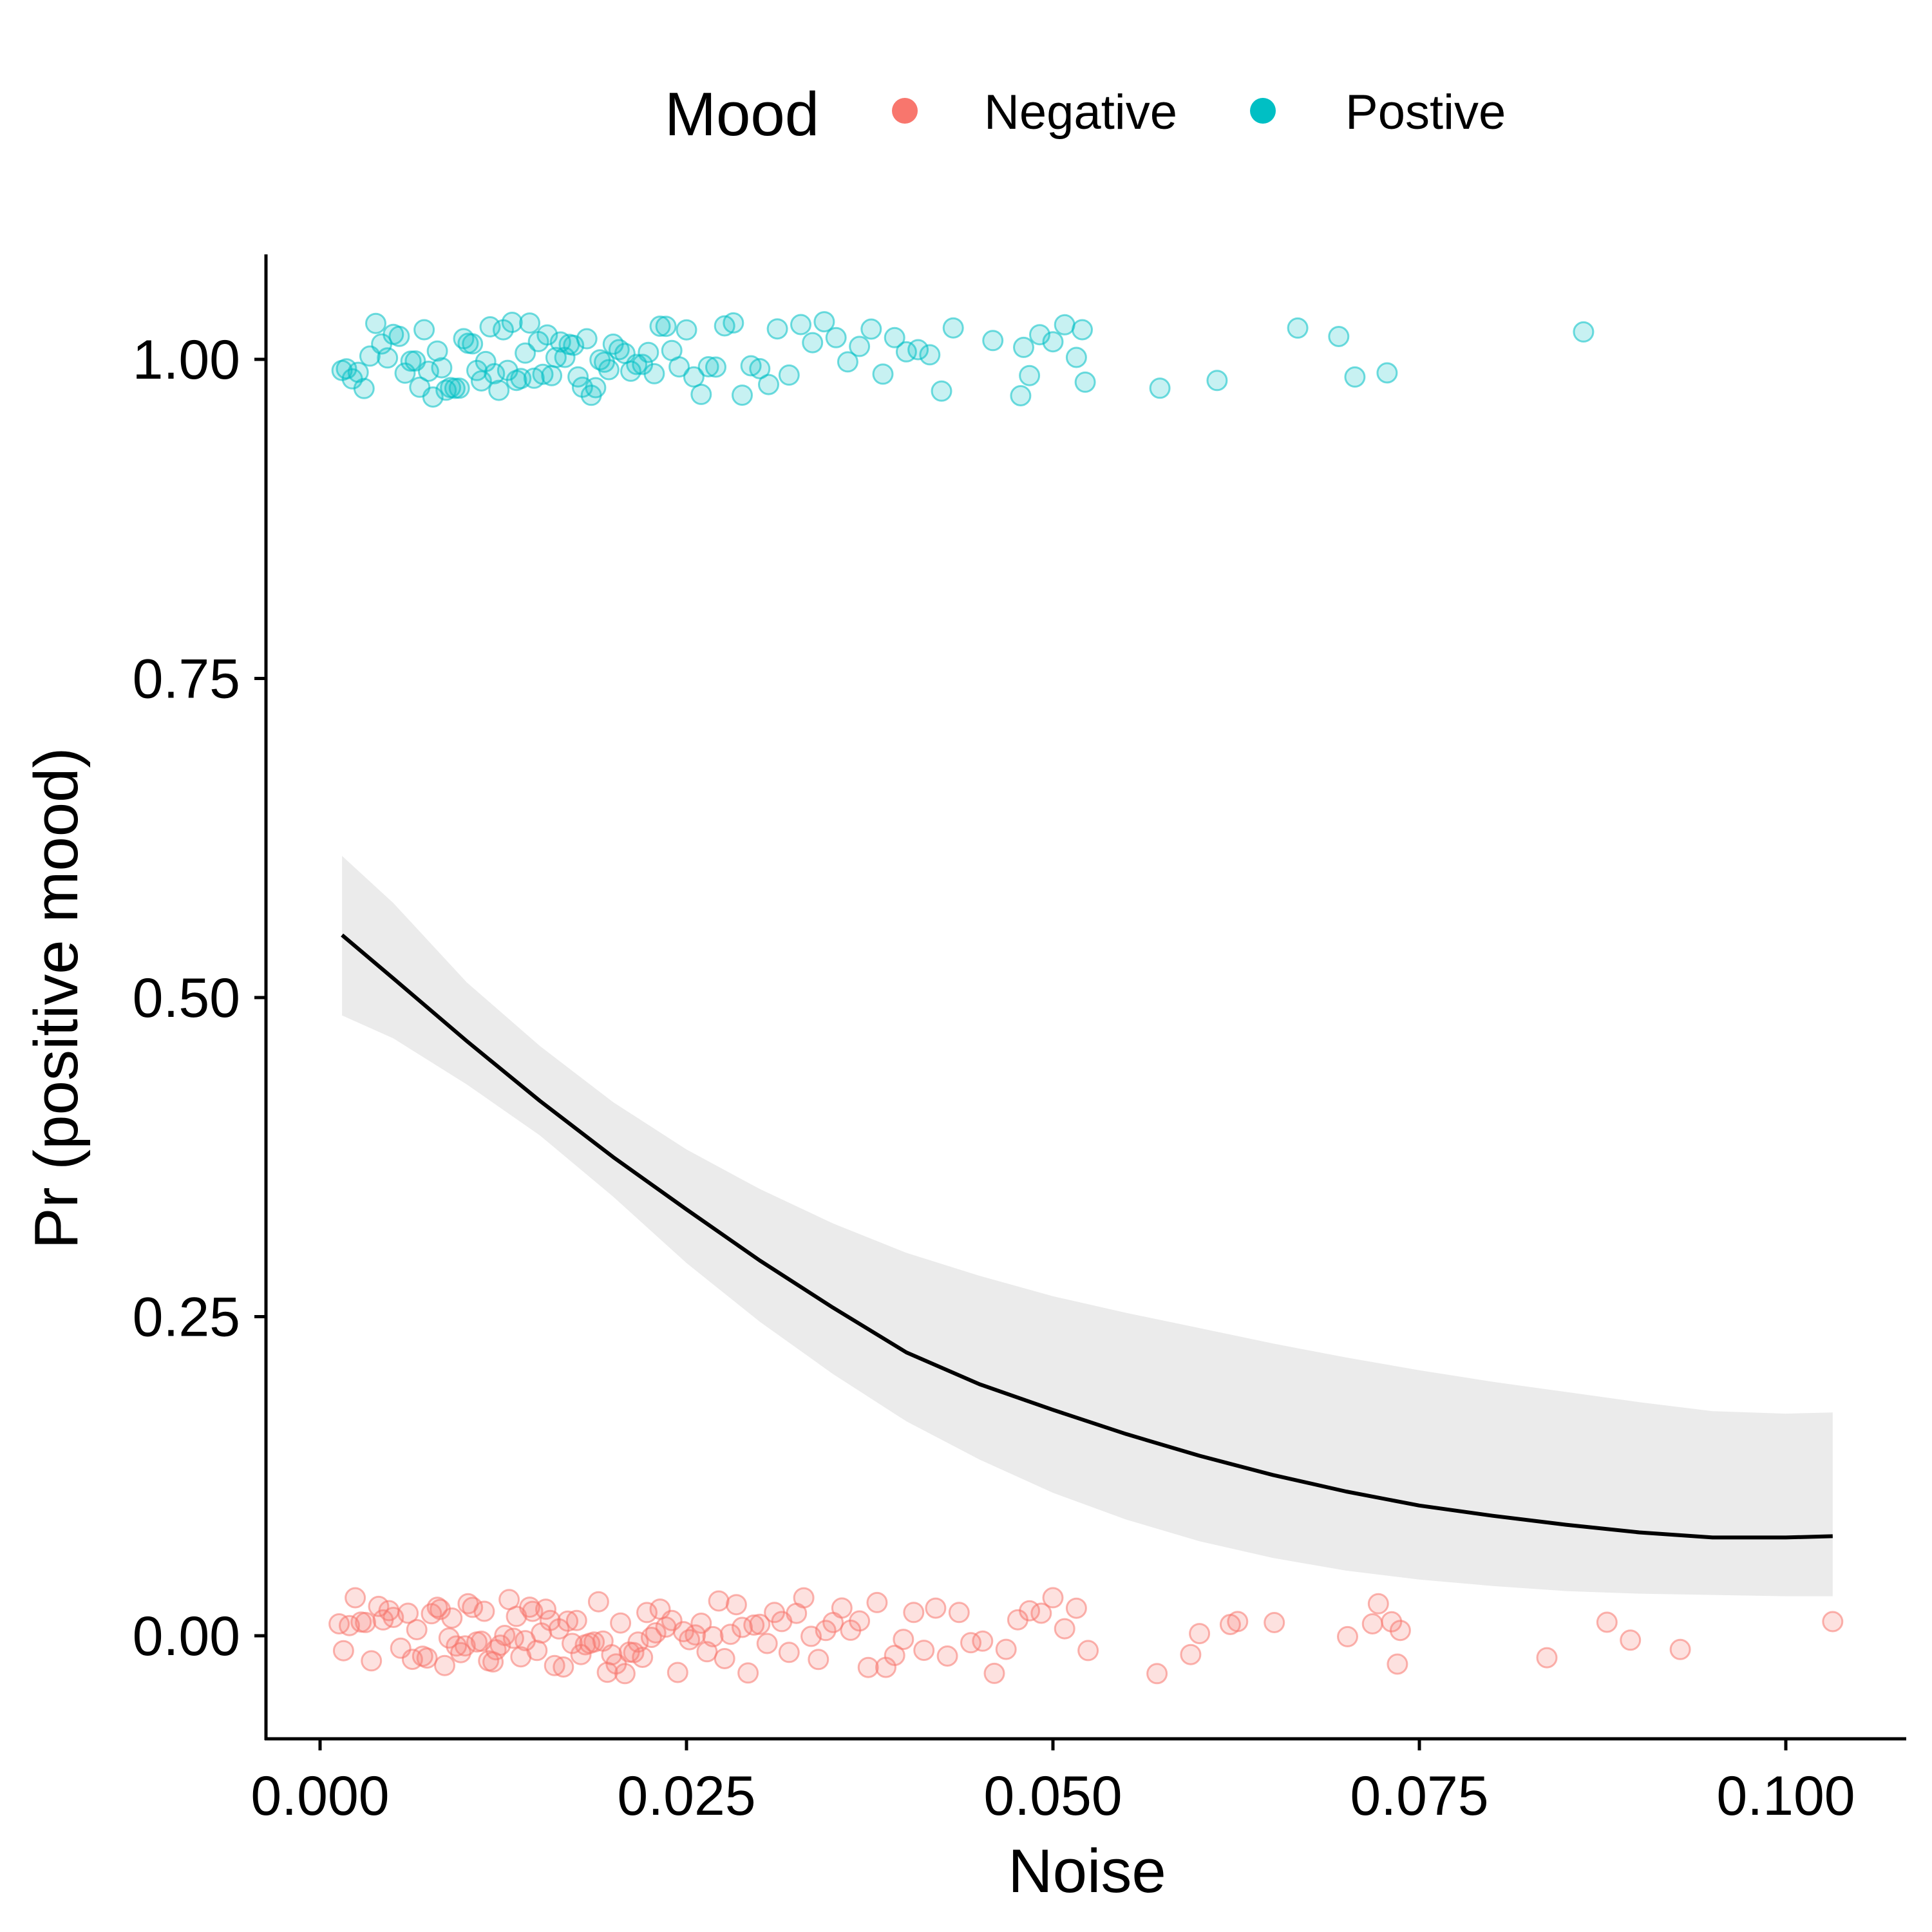 The image size is (1932, 1932). What do you see at coordinates (1085, 115) in the screenshot?
I see `legend: Mood Negative Postive` at bounding box center [1085, 115].